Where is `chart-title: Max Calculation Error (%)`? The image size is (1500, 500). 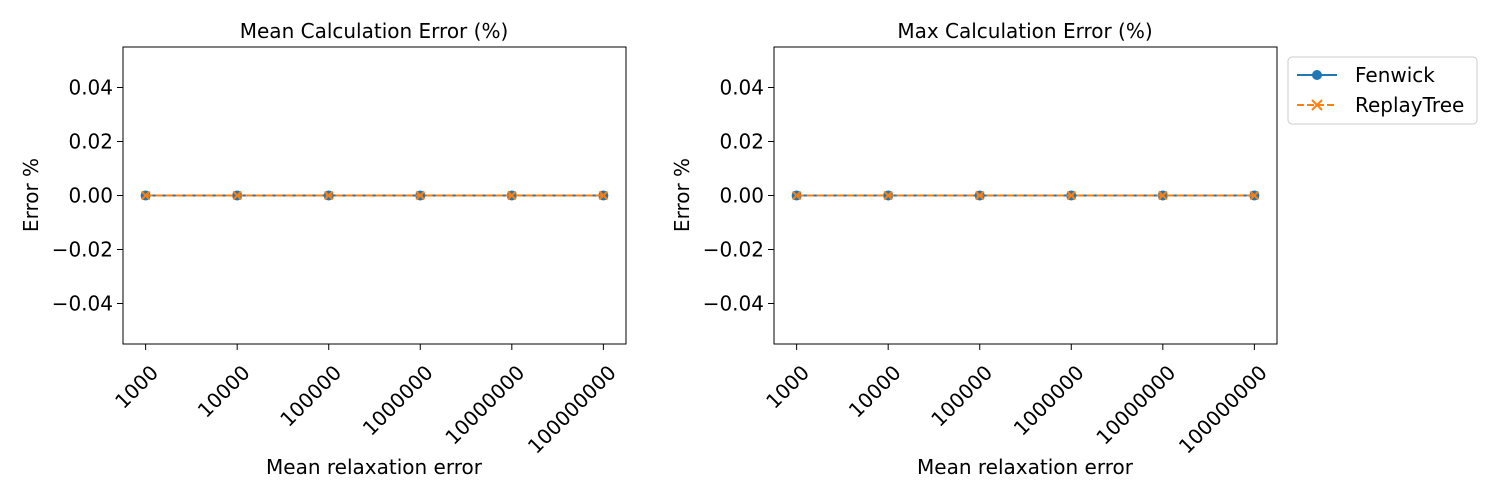 chart-title: Max Calculation Error (%) is located at coordinates (1024, 31).